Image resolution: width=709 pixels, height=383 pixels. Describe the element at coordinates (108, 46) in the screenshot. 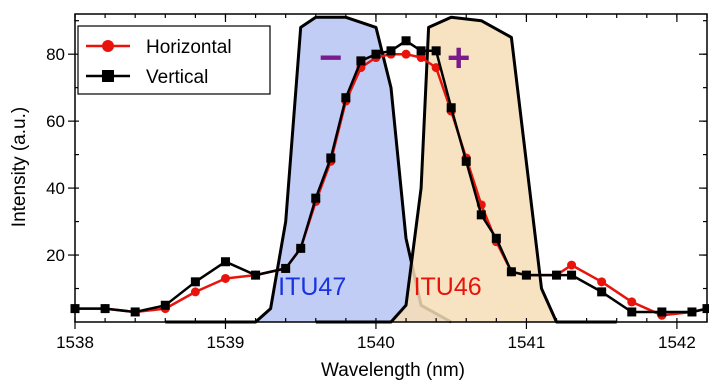

I see `legend-marker-horizontal` at that location.